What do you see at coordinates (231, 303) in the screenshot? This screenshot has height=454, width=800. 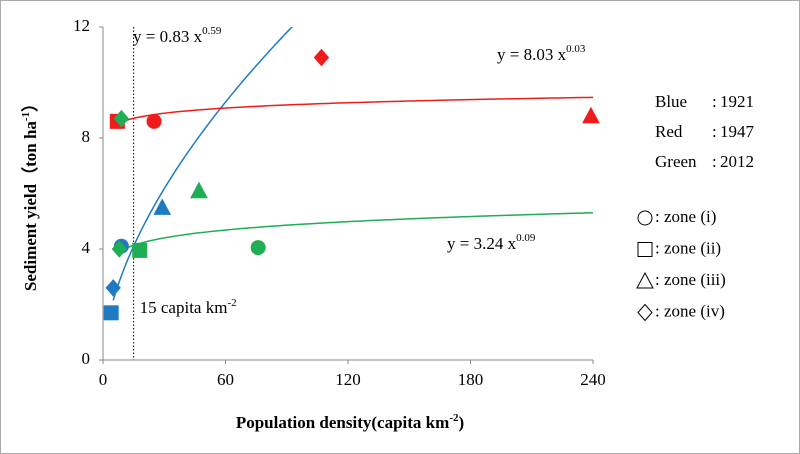 I see `reference-label-sup: -2` at bounding box center [231, 303].